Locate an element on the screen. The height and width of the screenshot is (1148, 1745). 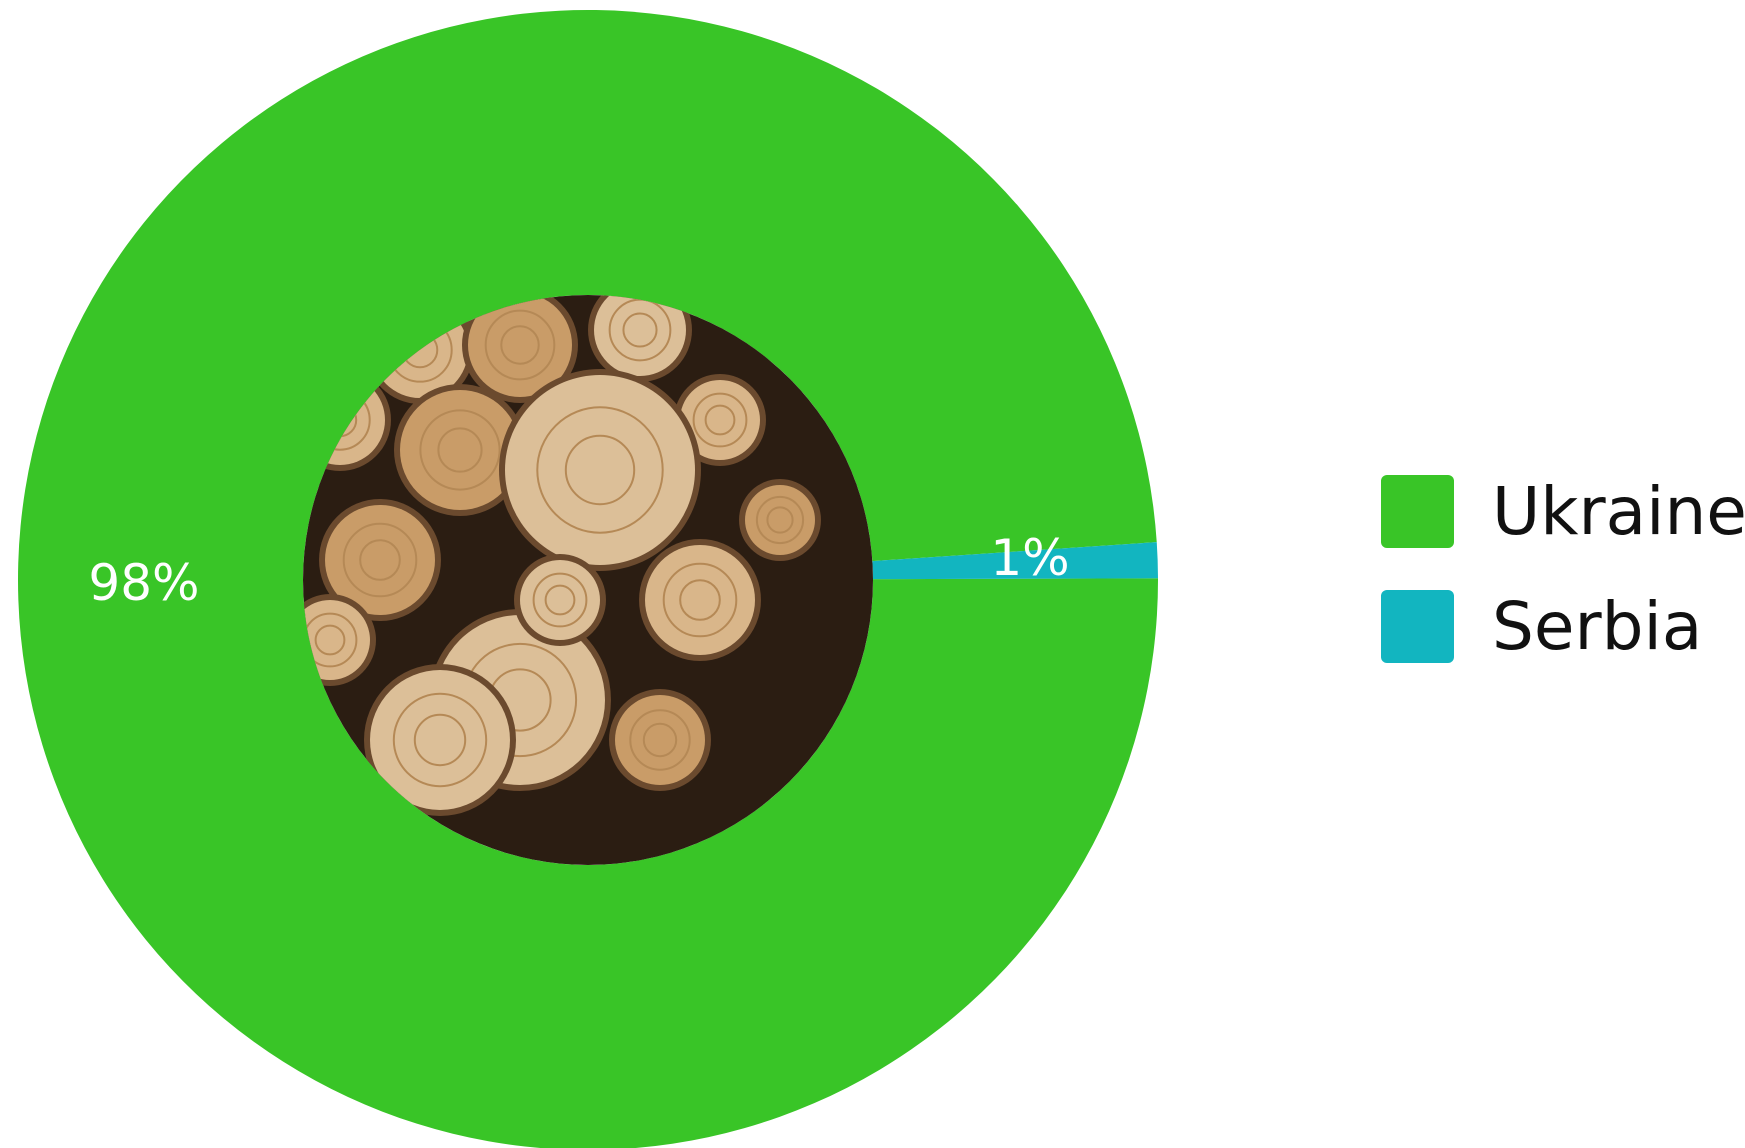
legend: Ukraine Serbia is located at coordinates (1563, 589).